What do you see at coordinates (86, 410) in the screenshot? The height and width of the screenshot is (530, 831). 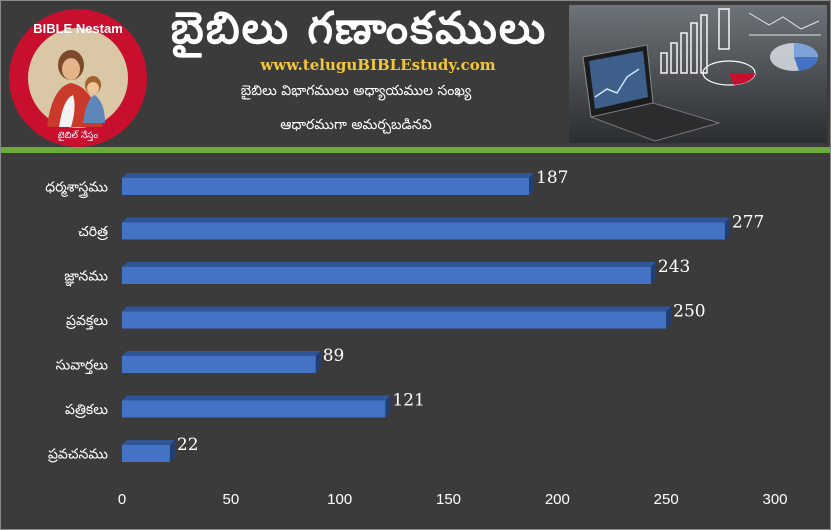 I see `category-label: పత్రికలు` at bounding box center [86, 410].